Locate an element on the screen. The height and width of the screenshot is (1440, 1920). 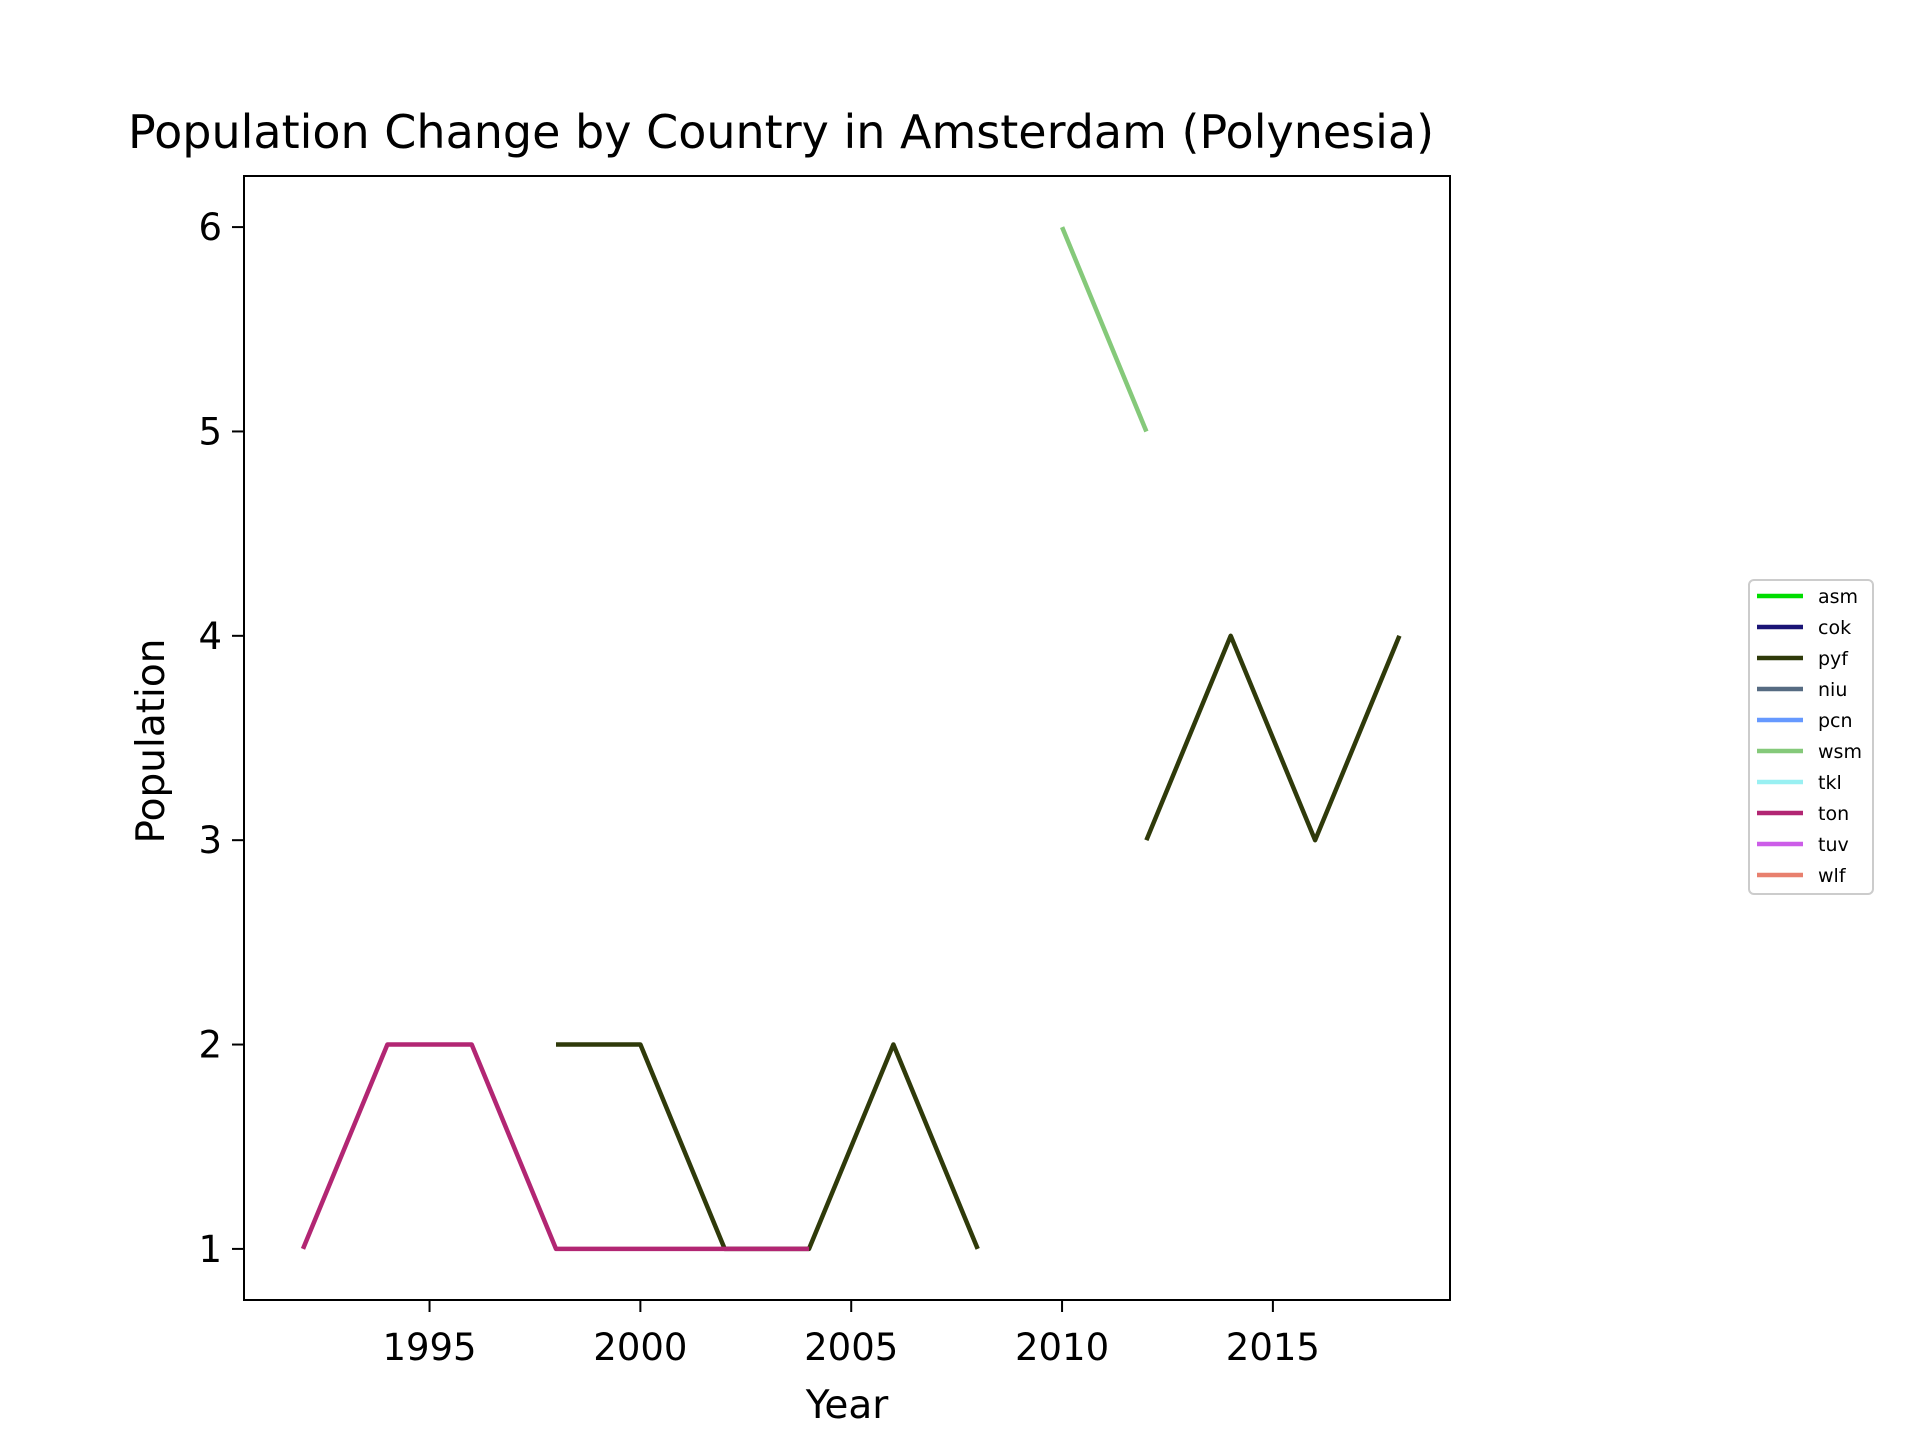
x-axis-label: Year is located at coordinates (847, 1405).